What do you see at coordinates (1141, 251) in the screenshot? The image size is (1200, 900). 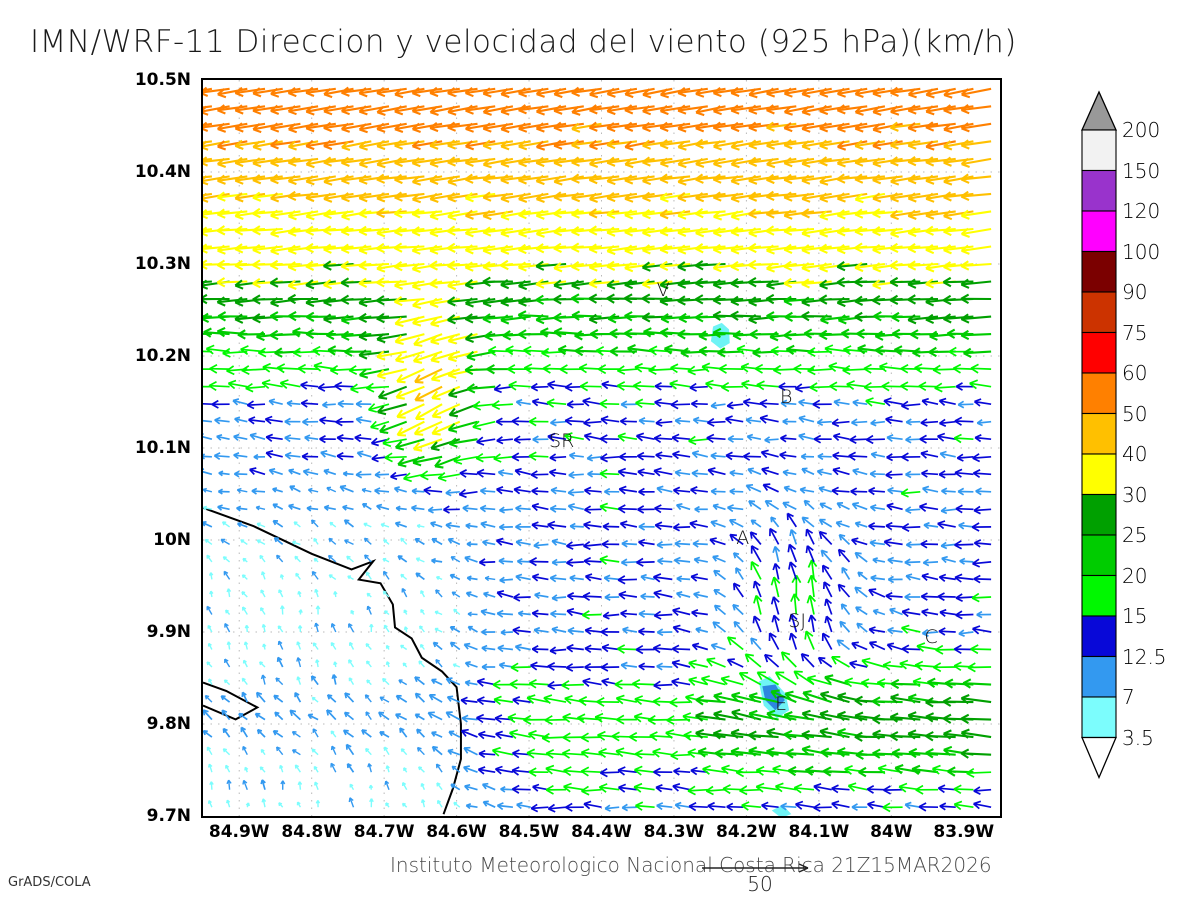 I see `colorbar-label-100: 100` at bounding box center [1141, 251].